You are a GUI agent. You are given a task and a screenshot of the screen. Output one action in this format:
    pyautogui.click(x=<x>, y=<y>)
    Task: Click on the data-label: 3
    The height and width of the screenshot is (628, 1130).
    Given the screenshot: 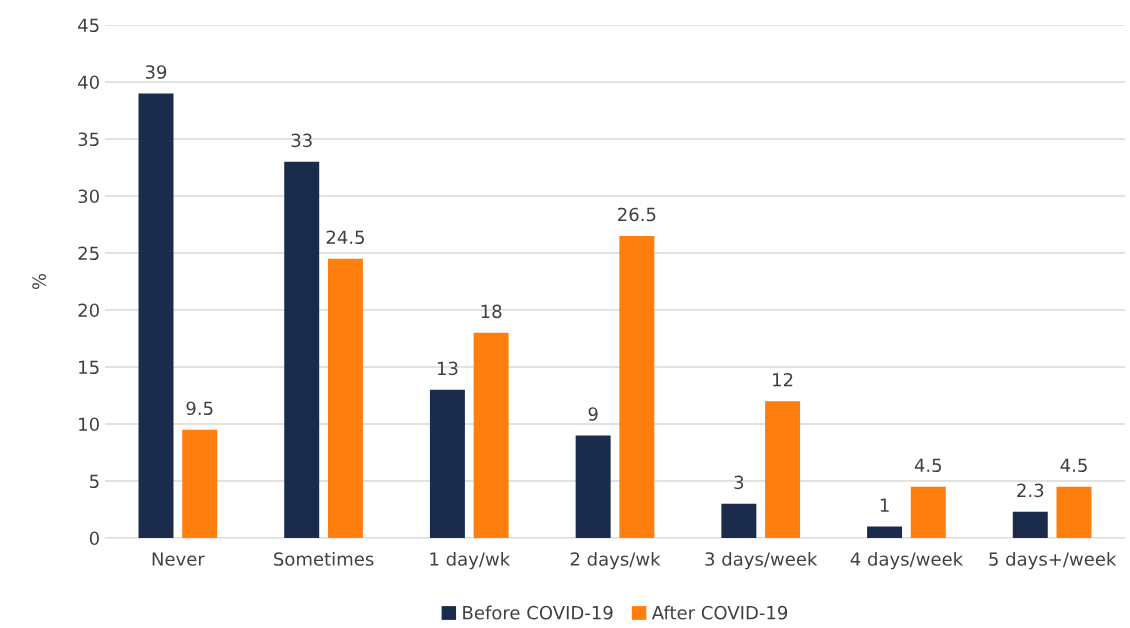 What is the action you would take?
    pyautogui.click(x=739, y=482)
    